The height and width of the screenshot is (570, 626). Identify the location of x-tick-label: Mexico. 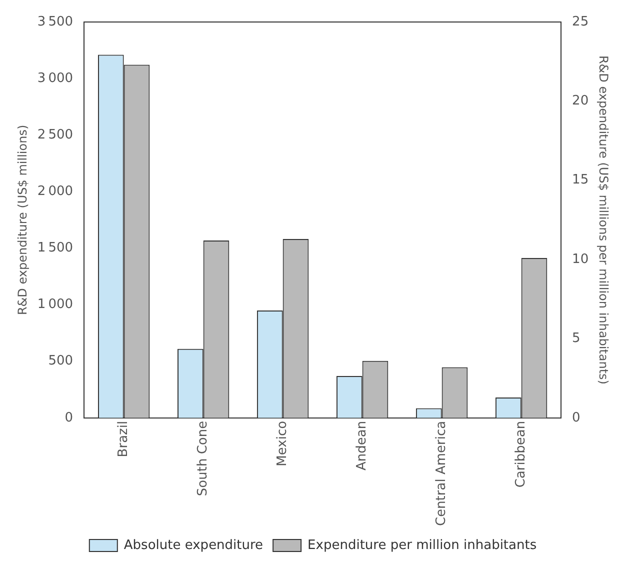
(282, 443).